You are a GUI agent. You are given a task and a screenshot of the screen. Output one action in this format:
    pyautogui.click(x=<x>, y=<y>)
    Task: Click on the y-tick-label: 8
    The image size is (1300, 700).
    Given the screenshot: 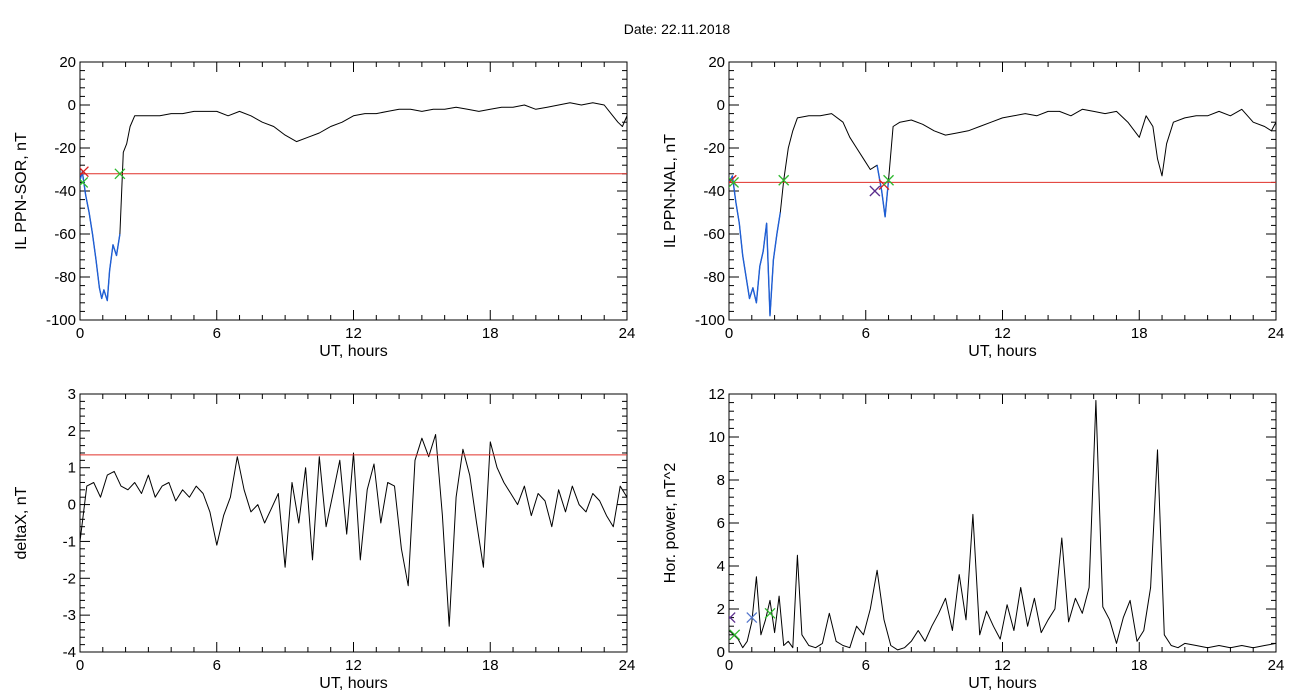 What is the action you would take?
    pyautogui.click(x=721, y=480)
    